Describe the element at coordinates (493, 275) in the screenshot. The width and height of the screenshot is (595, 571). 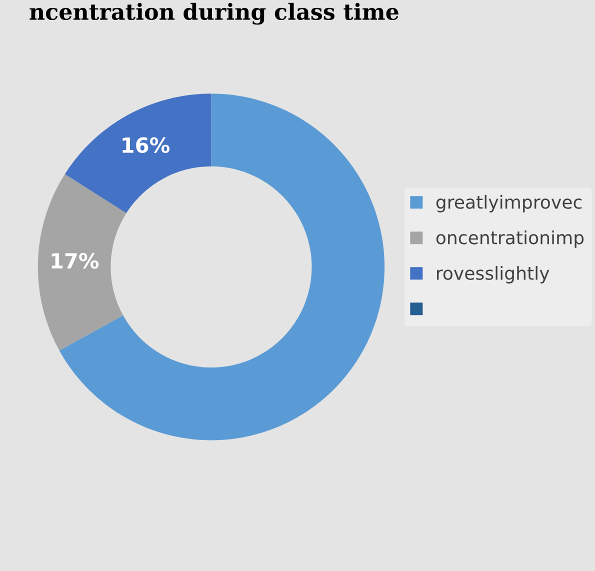
I see `legend-label: rovesslightly` at that location.